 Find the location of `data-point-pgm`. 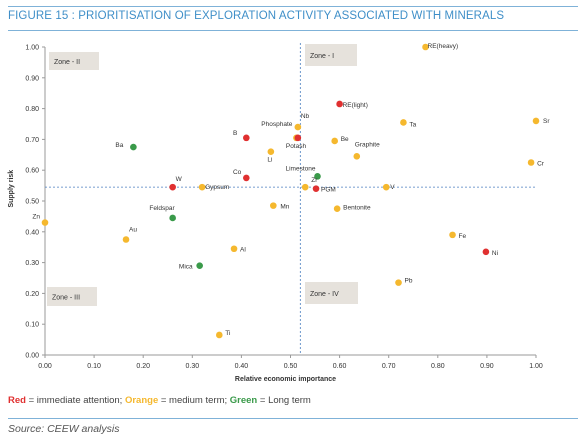

data-point-pgm is located at coordinates (316, 188).